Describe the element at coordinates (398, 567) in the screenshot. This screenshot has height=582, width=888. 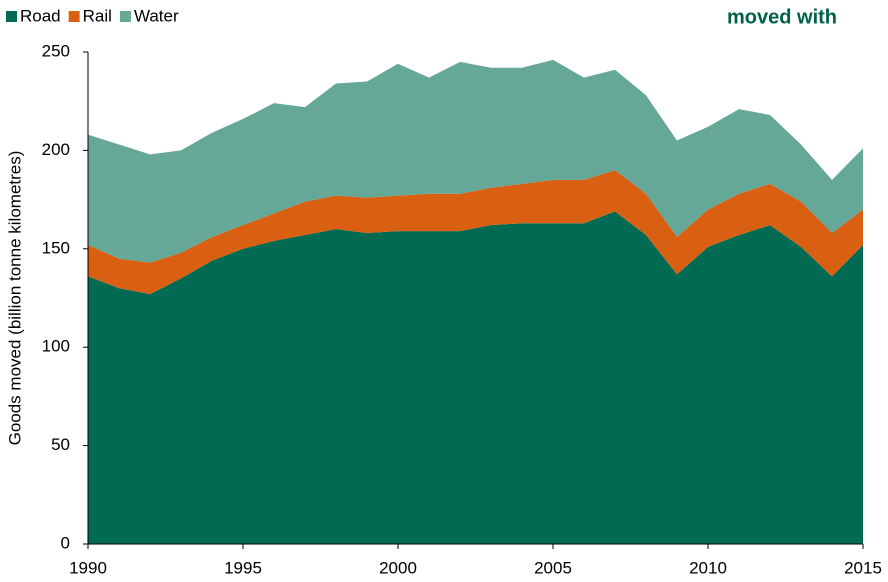
I see `x-tick-label: 2000` at that location.